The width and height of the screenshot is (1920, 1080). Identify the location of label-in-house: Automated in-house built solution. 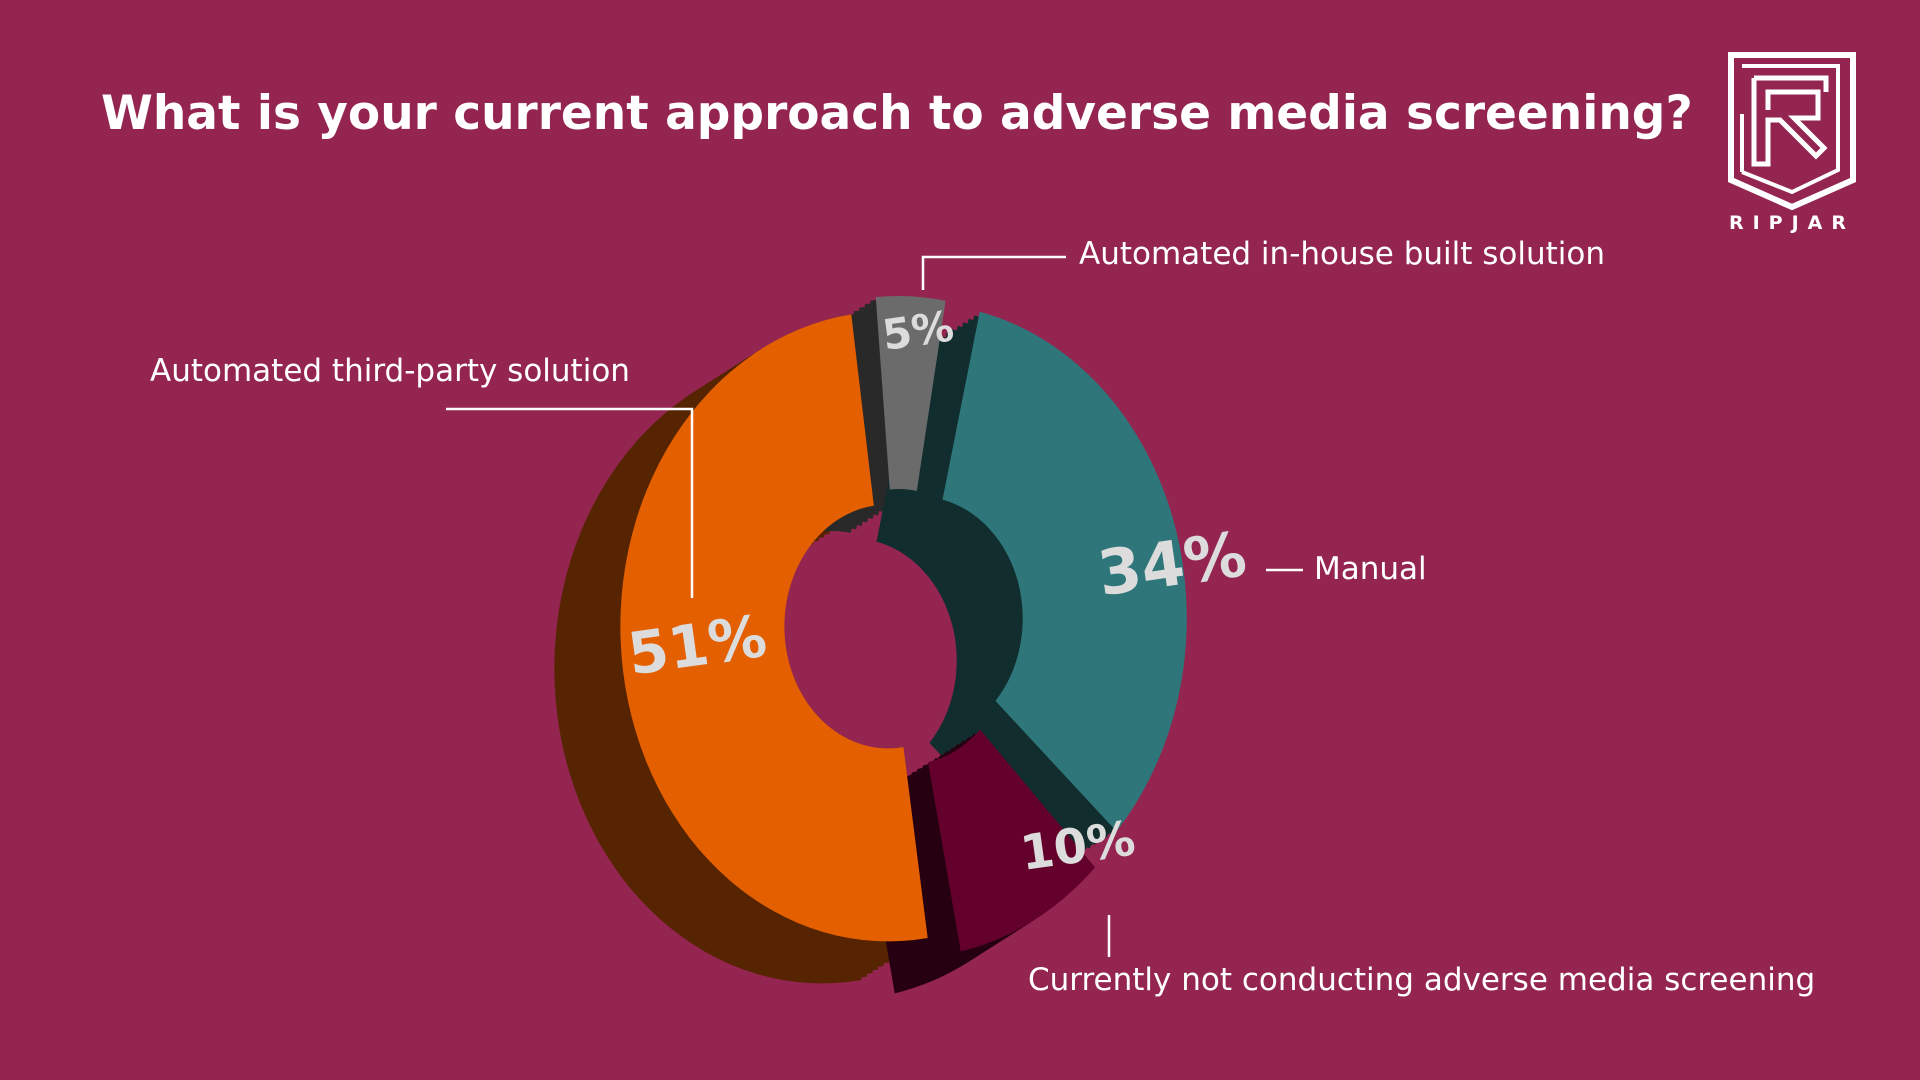
(1342, 254).